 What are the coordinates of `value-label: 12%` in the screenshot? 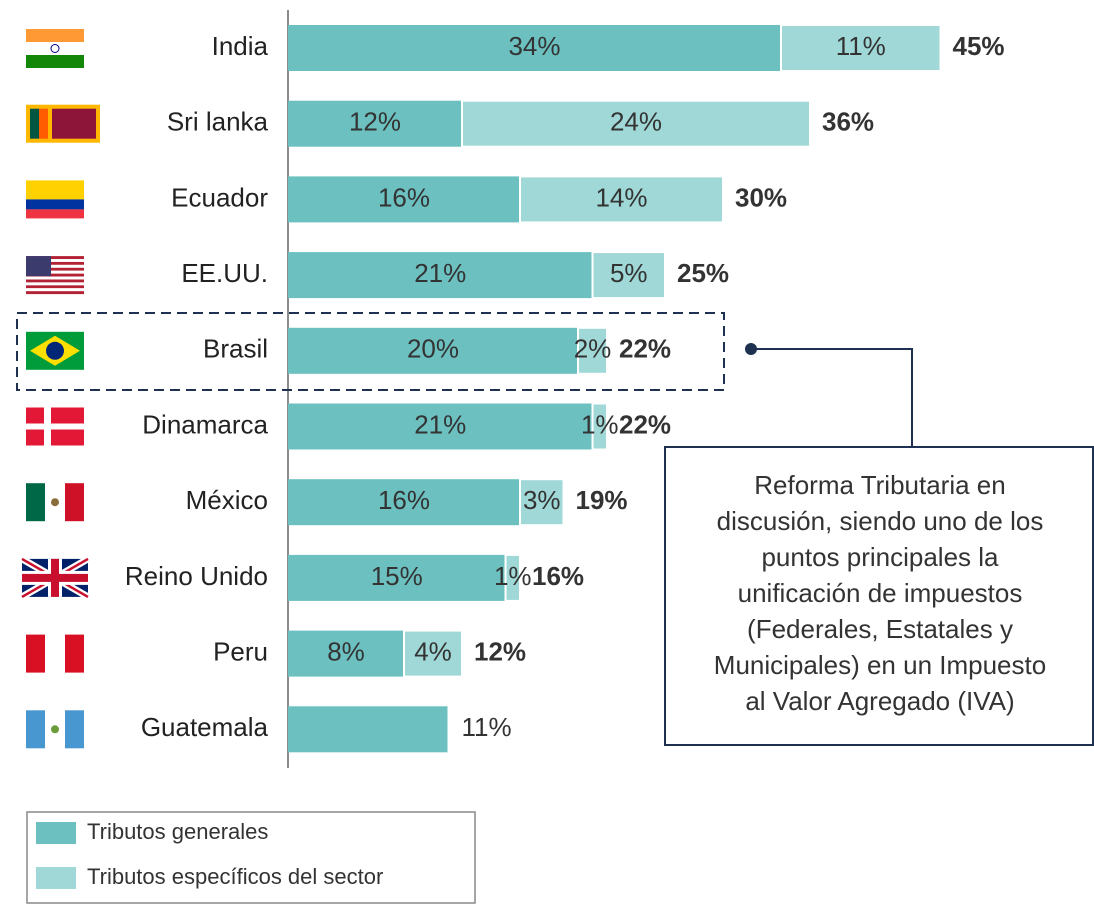 It's located at (375, 122).